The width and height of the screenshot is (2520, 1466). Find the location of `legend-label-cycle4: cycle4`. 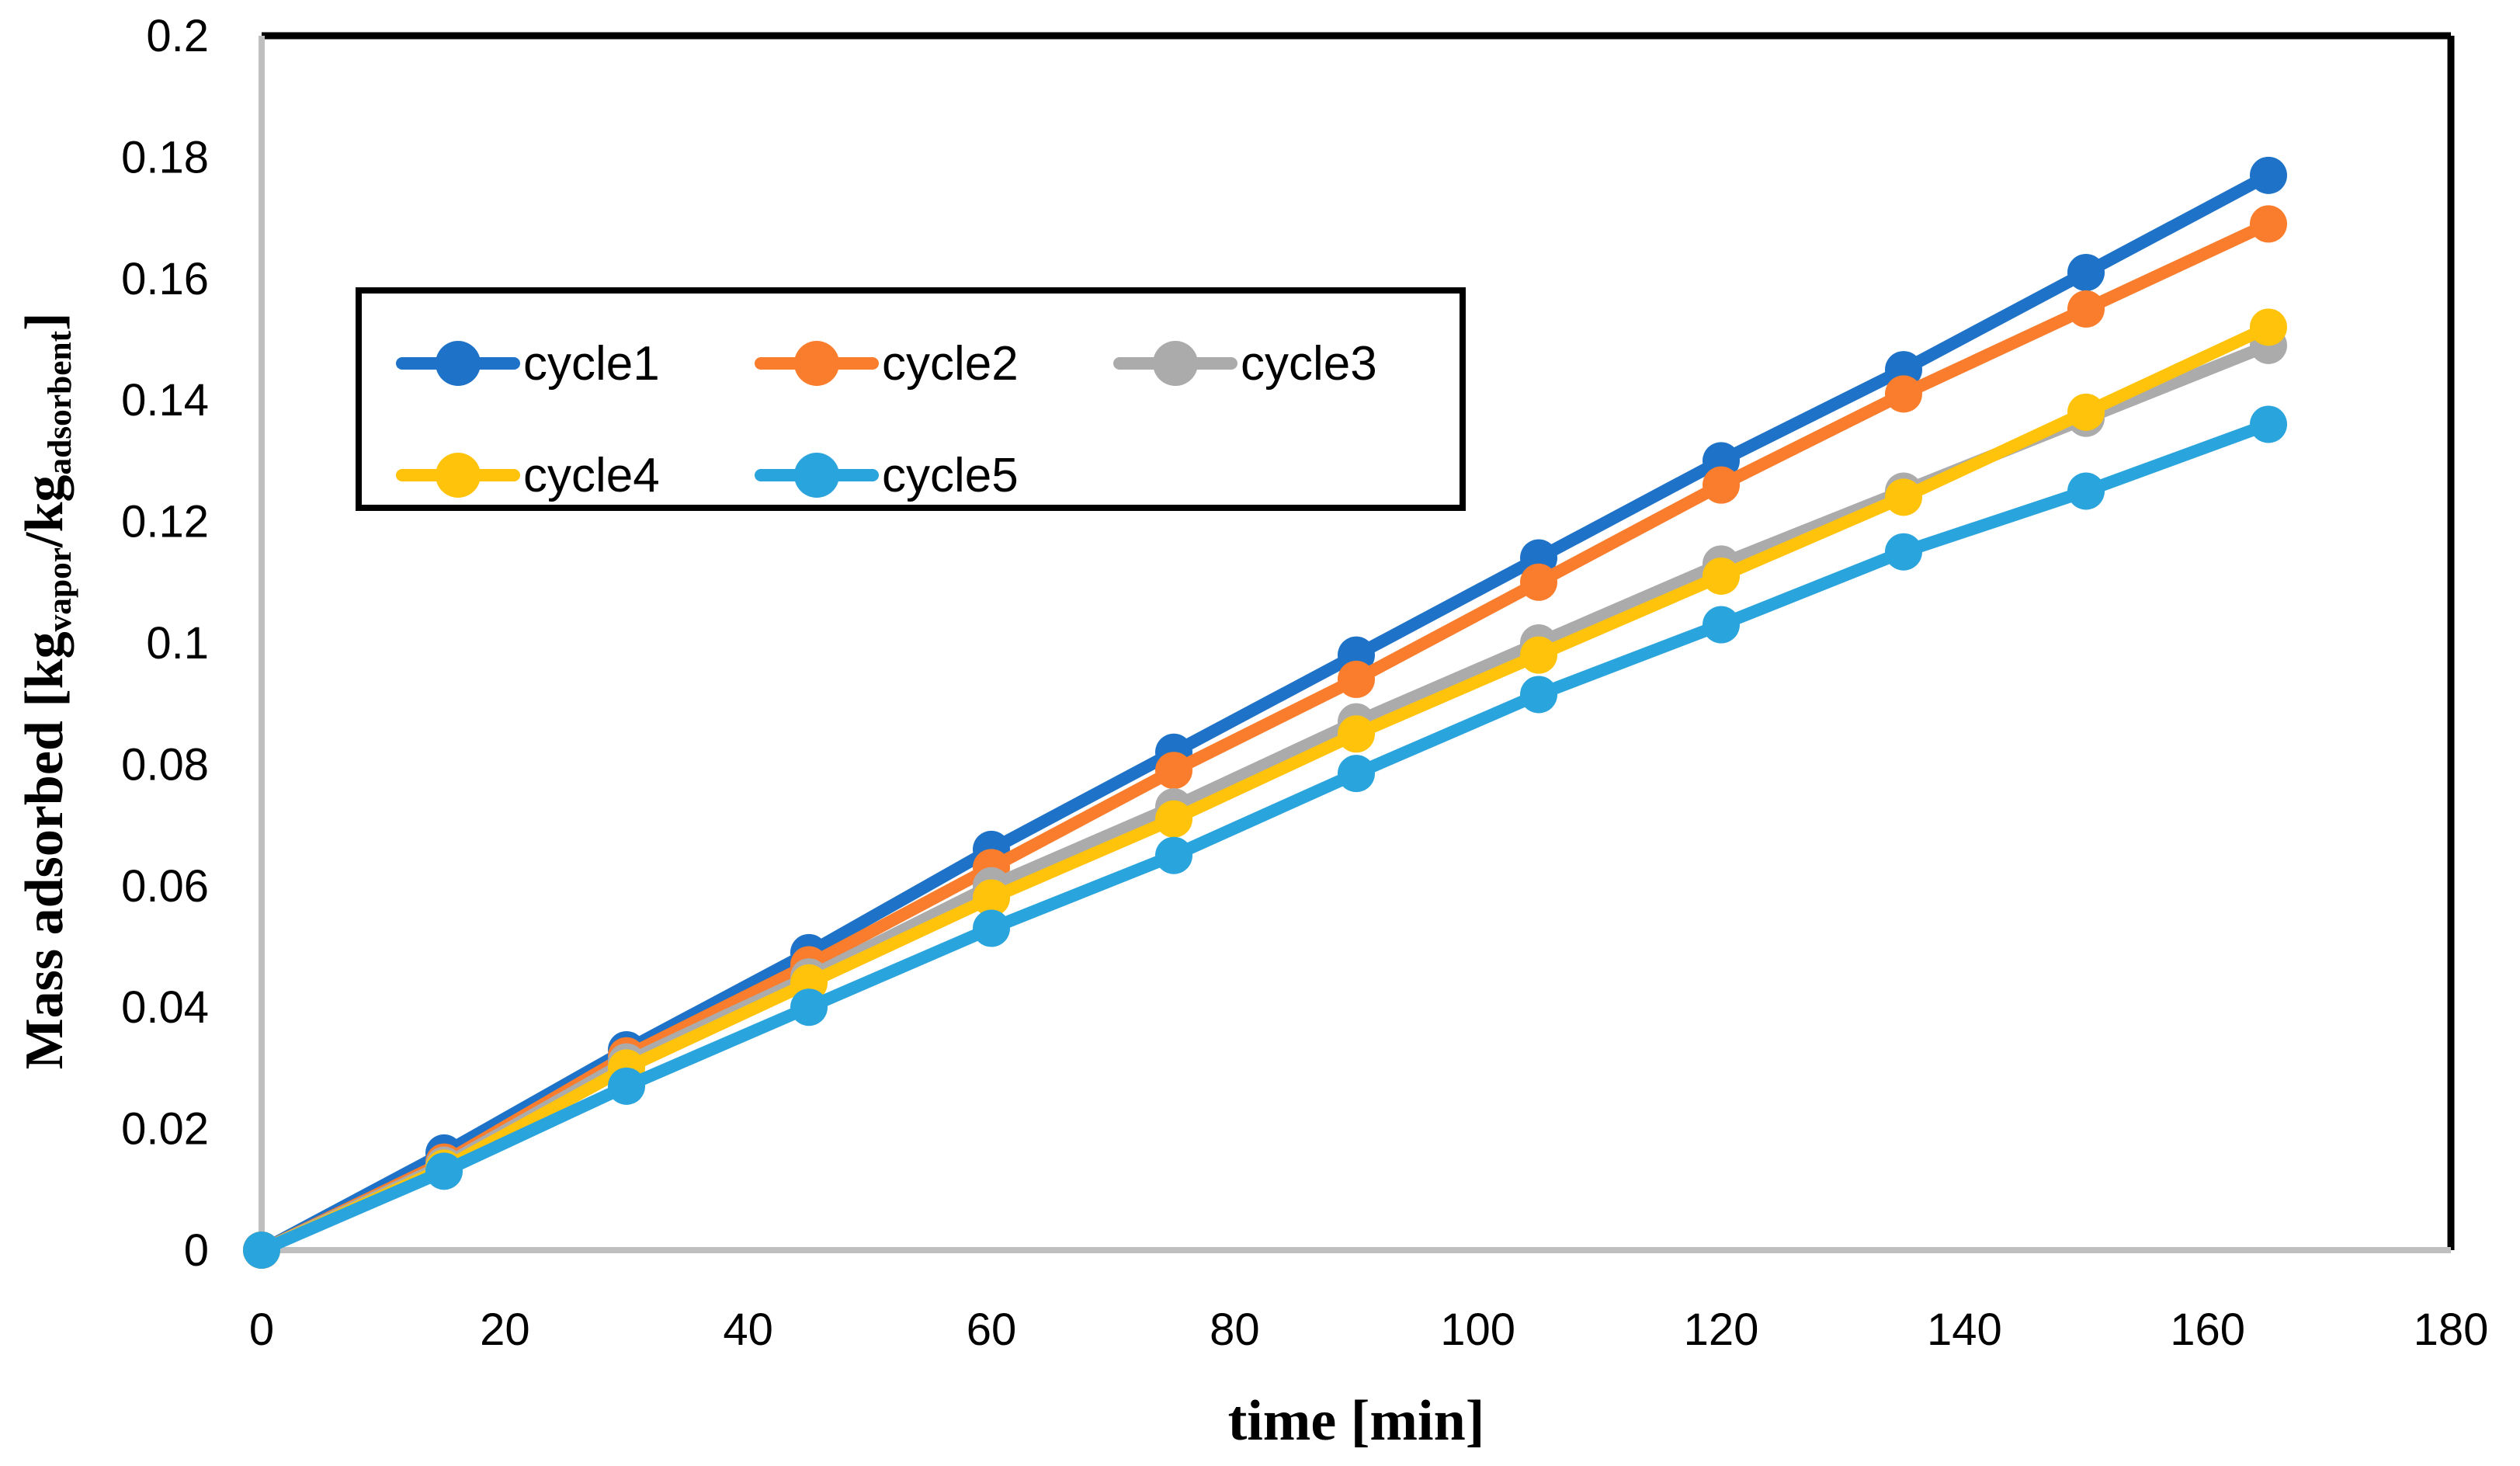

legend-label-cycle4: cycle4 is located at coordinates (591, 475).